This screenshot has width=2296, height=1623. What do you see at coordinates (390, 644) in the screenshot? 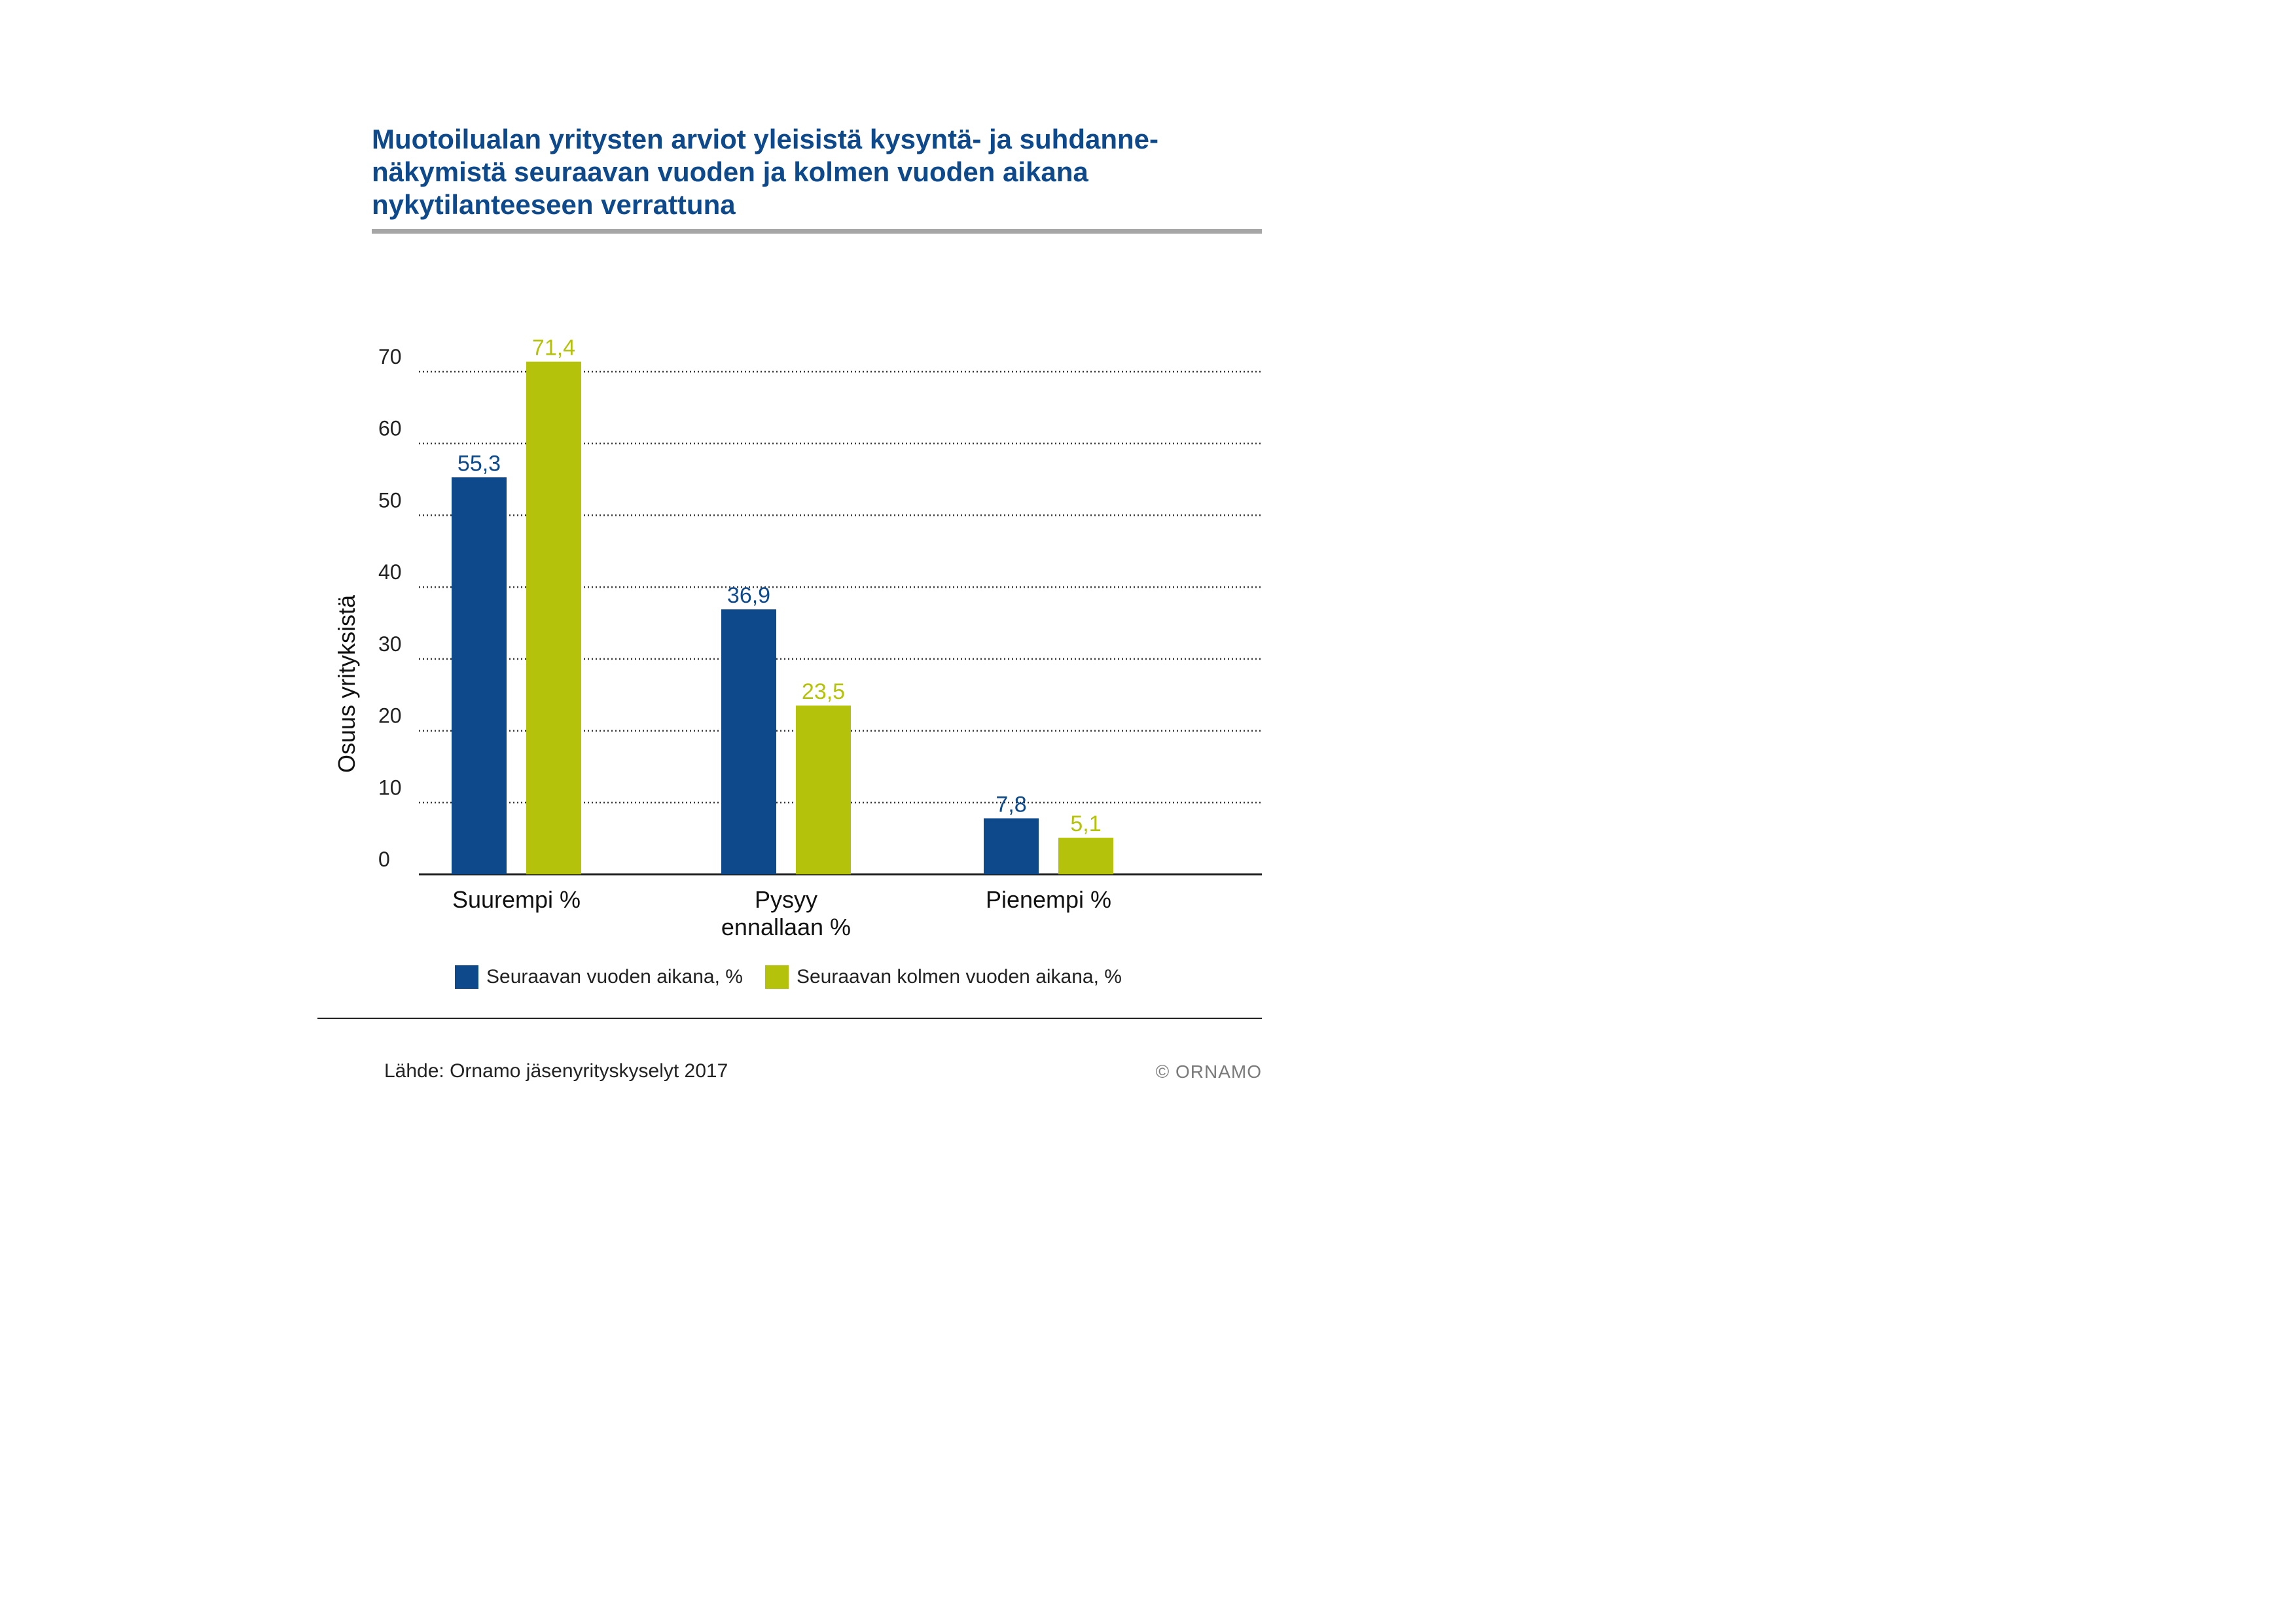
I see `y-tick-label-30: 30` at bounding box center [390, 644].